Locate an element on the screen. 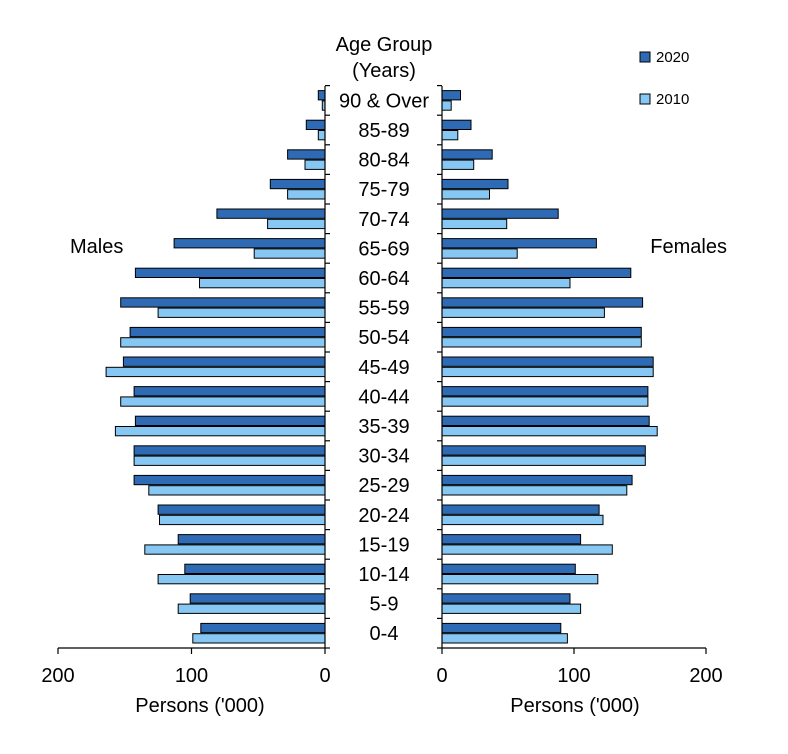  age-label-65-69: 65-69 is located at coordinates (383, 249).